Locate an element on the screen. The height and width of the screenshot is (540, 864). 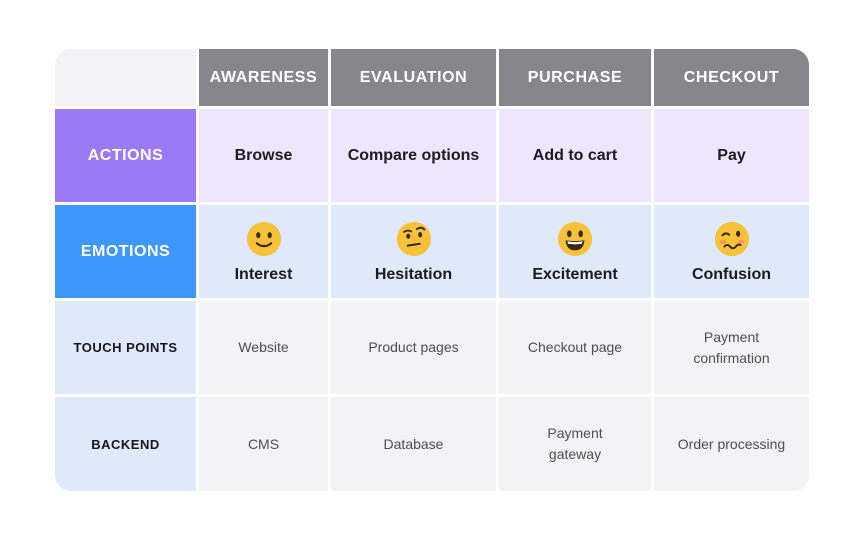
action-cell-checkout: Pay is located at coordinates (731, 155).